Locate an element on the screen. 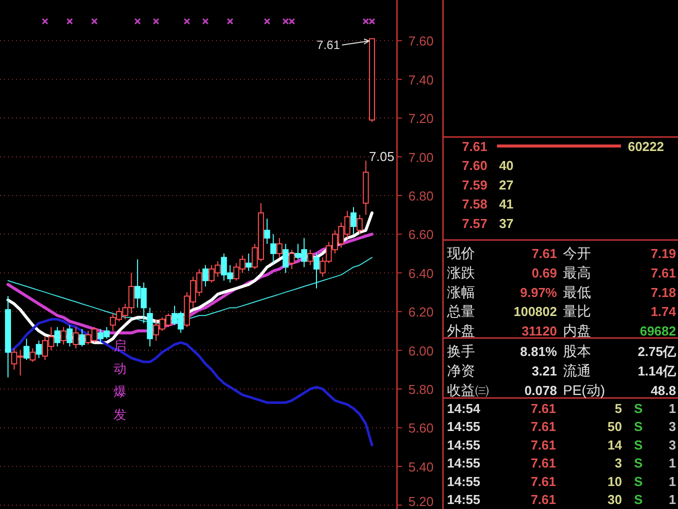 The height and width of the screenshot is (509, 678). annotation: 7.05 is located at coordinates (381, 156).